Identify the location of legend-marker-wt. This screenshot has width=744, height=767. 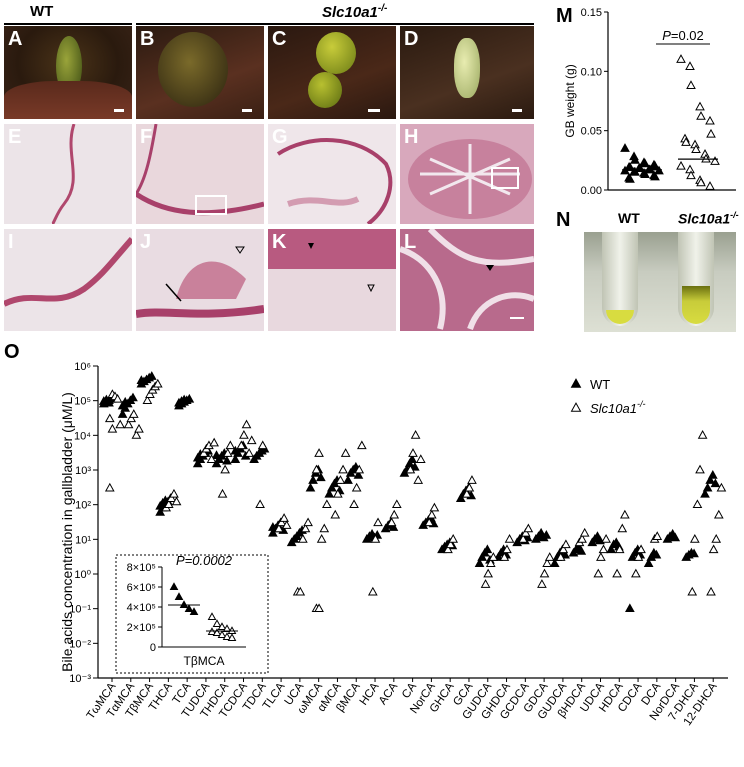
(576, 383).